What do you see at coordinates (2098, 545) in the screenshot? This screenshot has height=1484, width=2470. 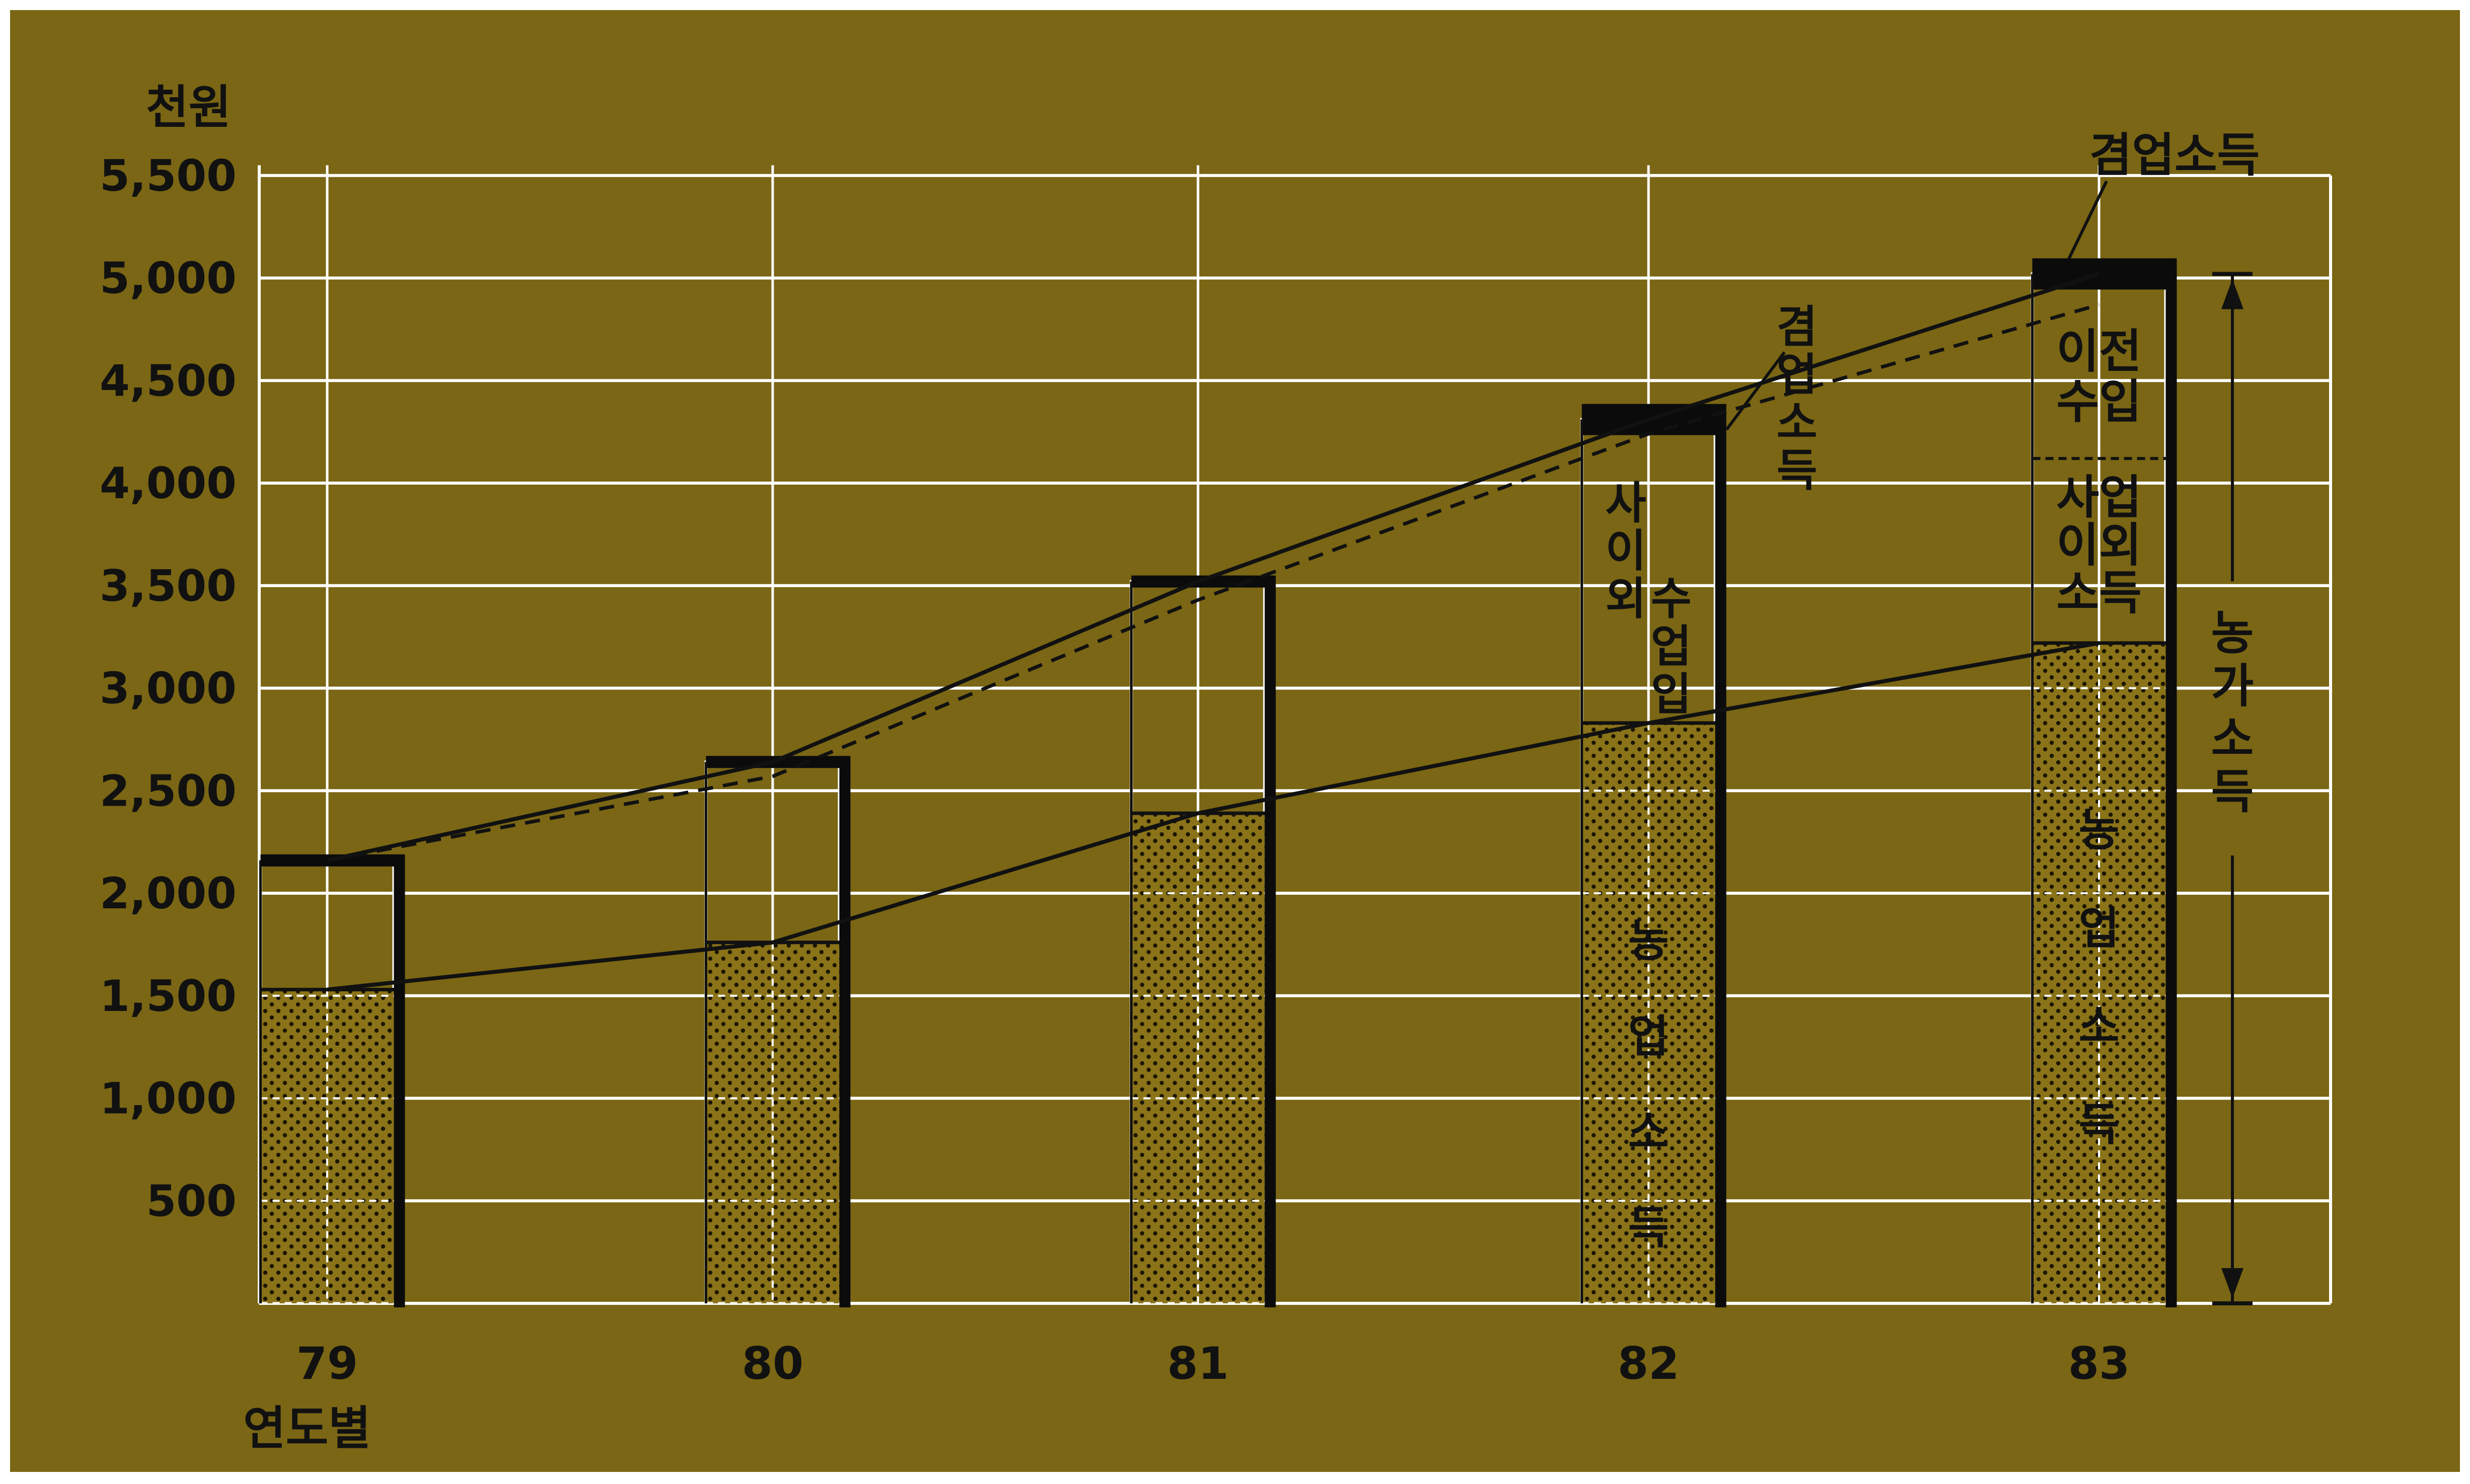 I see `annotation-bar83-nonfarm-b: 이외` at bounding box center [2098, 545].